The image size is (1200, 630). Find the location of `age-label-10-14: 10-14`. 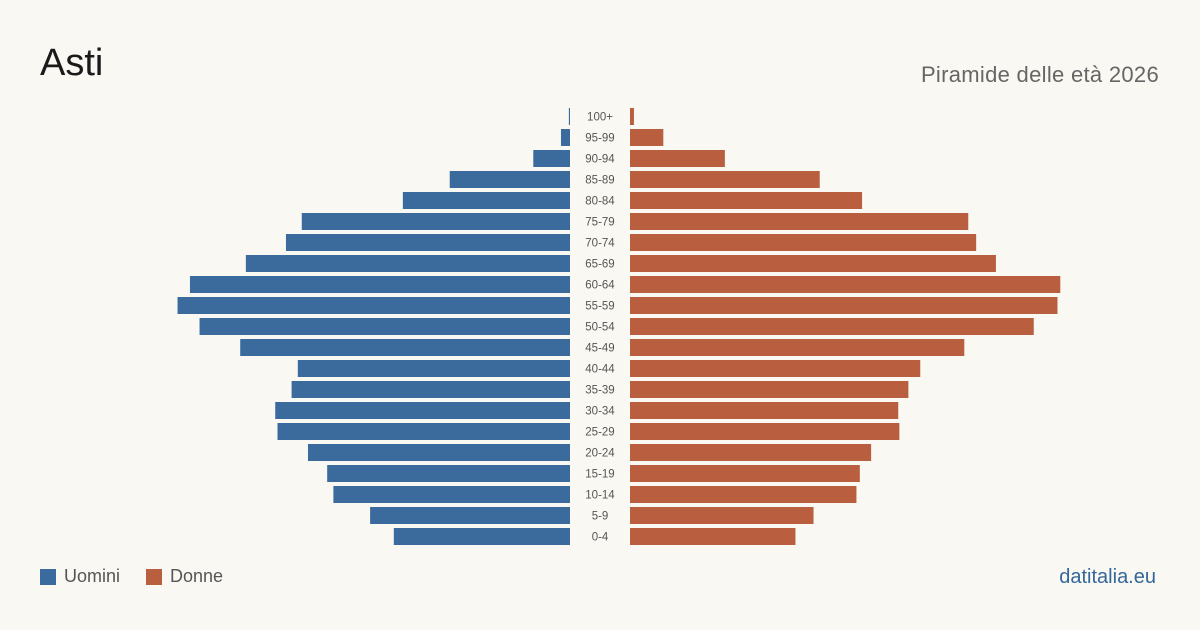

age-label-10-14: 10-14 is located at coordinates (600, 496).